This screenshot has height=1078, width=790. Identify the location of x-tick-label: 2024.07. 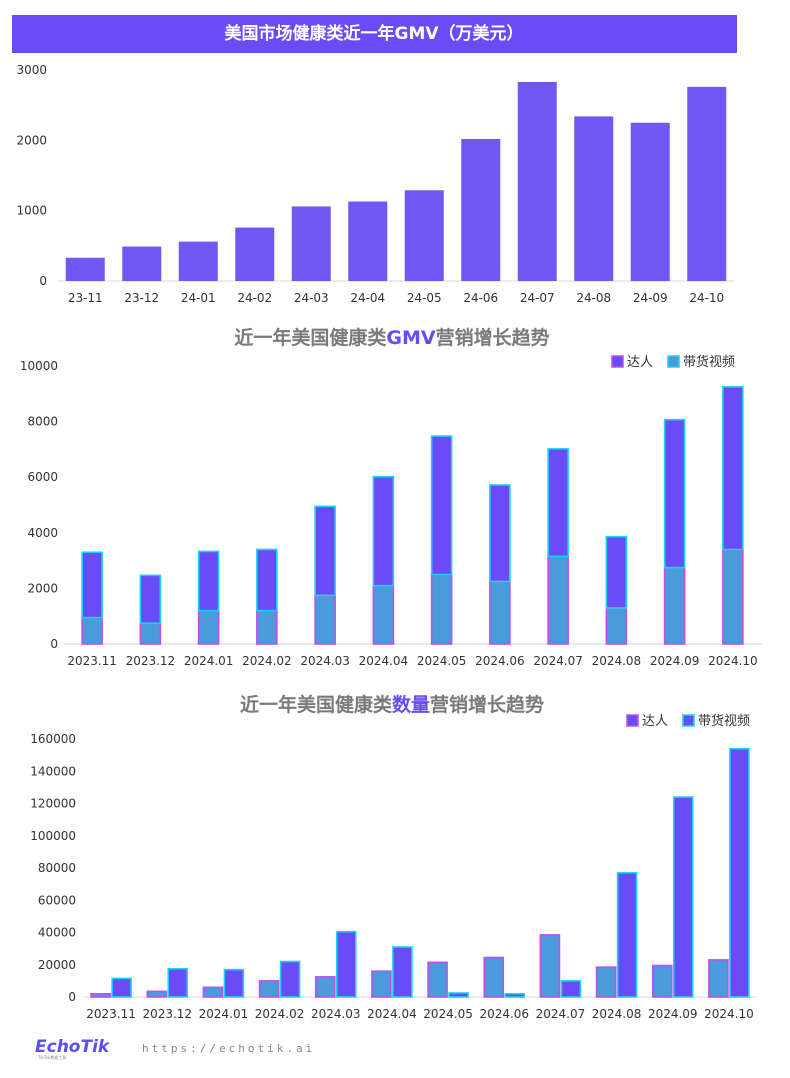
(561, 1014).